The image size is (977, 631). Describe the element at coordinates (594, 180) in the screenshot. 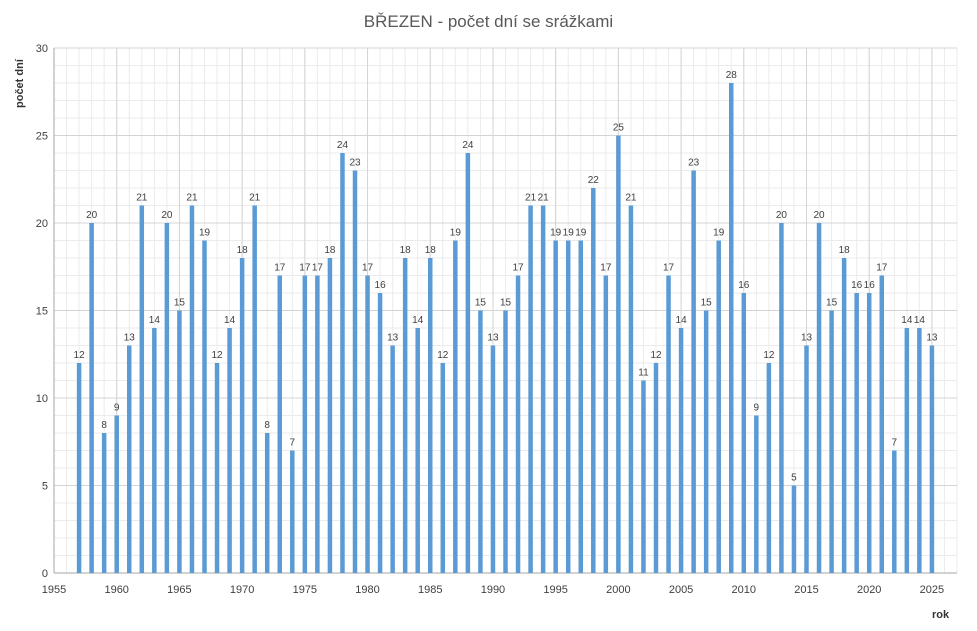

I see `data-label: 22` at that location.